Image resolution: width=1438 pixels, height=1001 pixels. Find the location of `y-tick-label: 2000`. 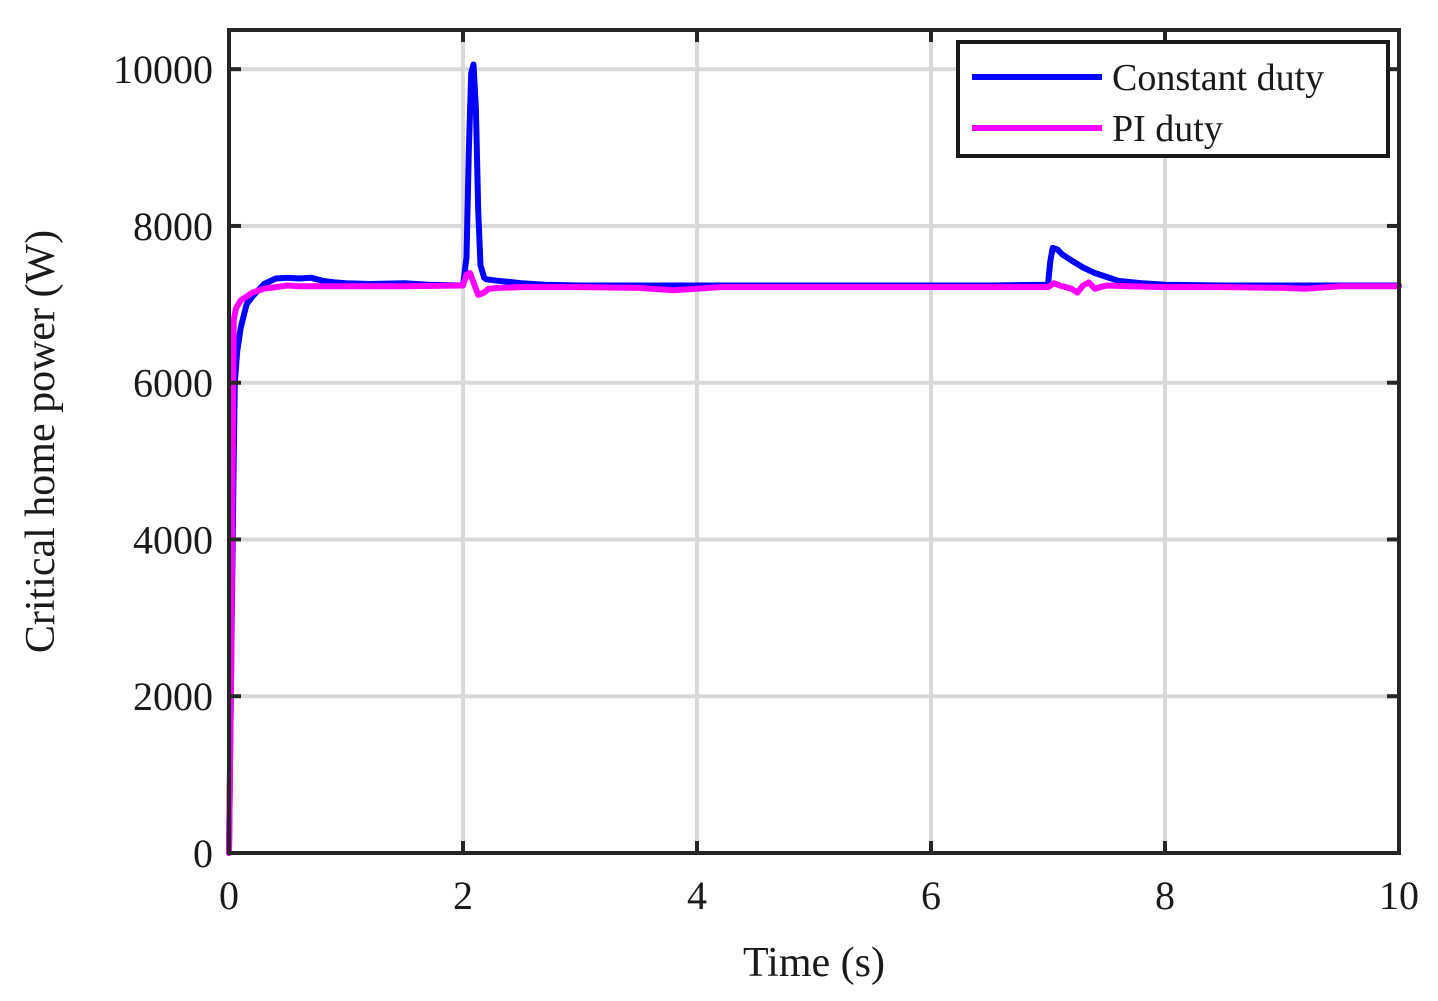

y-tick-label: 2000 is located at coordinates (173, 696).